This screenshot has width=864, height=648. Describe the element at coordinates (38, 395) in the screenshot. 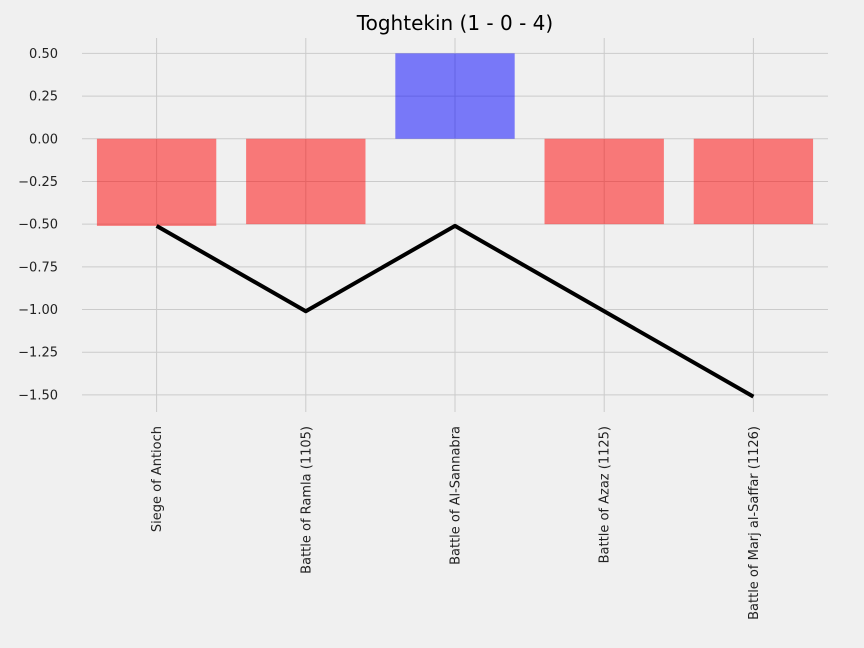

I see `y-tick-label: −1.50` at that location.